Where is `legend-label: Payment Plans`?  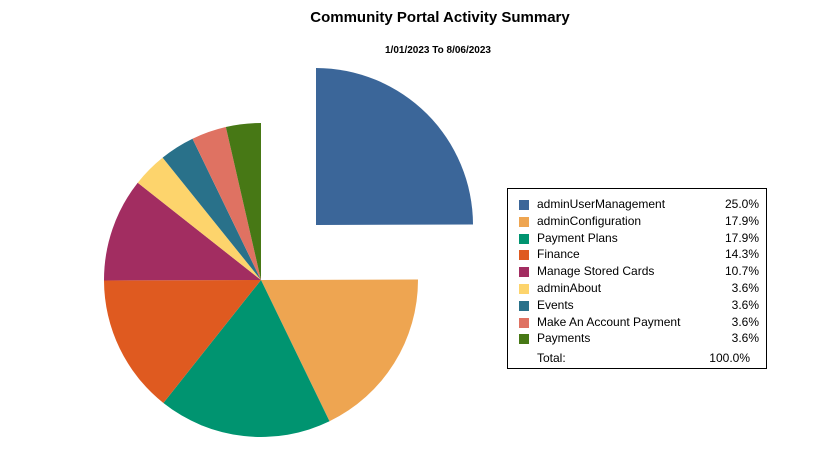
legend-label: Payment Plans is located at coordinates (577, 237).